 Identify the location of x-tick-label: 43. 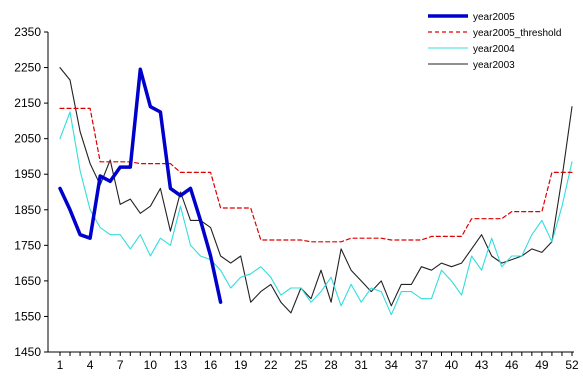
(482, 365).